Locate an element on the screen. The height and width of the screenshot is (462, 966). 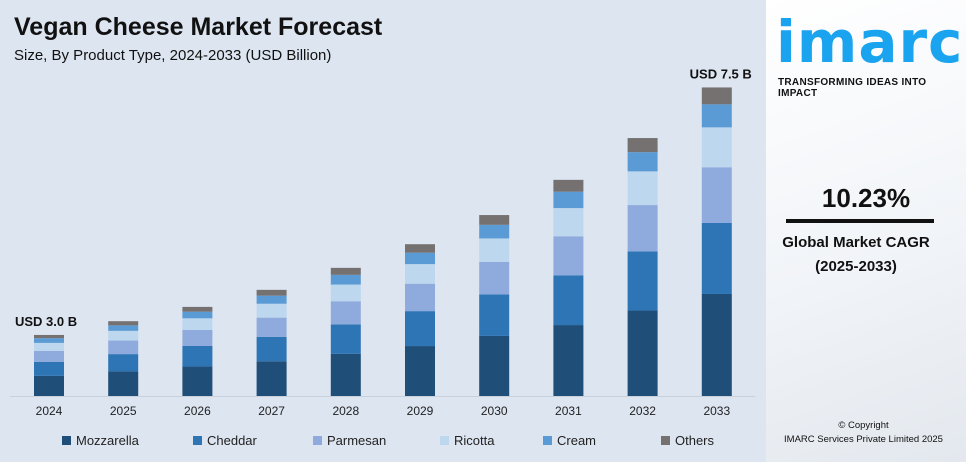
bar-segment-mozzarella-2024 is located at coordinates (49, 385).